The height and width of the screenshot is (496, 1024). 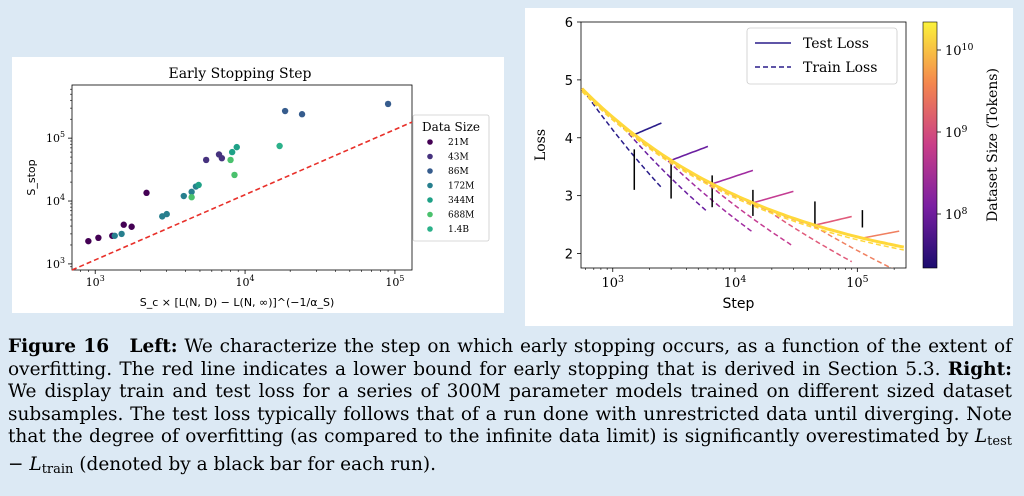 I want to click on y-tick-label: 10³, so click(x=55, y=263).